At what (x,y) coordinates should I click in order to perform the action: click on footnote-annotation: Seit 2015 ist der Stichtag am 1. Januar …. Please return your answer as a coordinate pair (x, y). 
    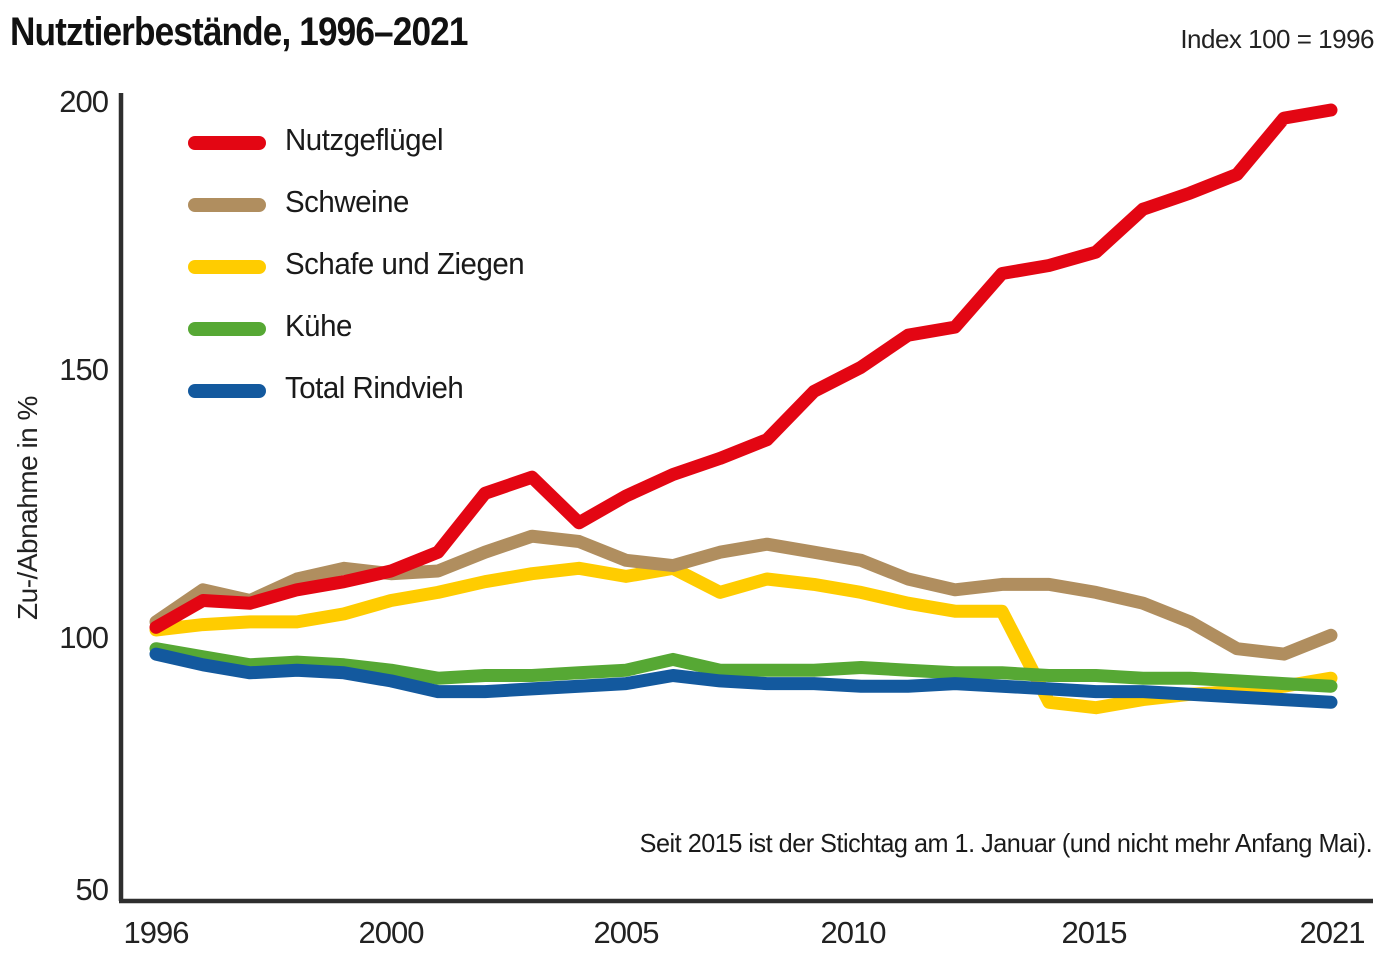
    Looking at the image, I should click on (1006, 843).